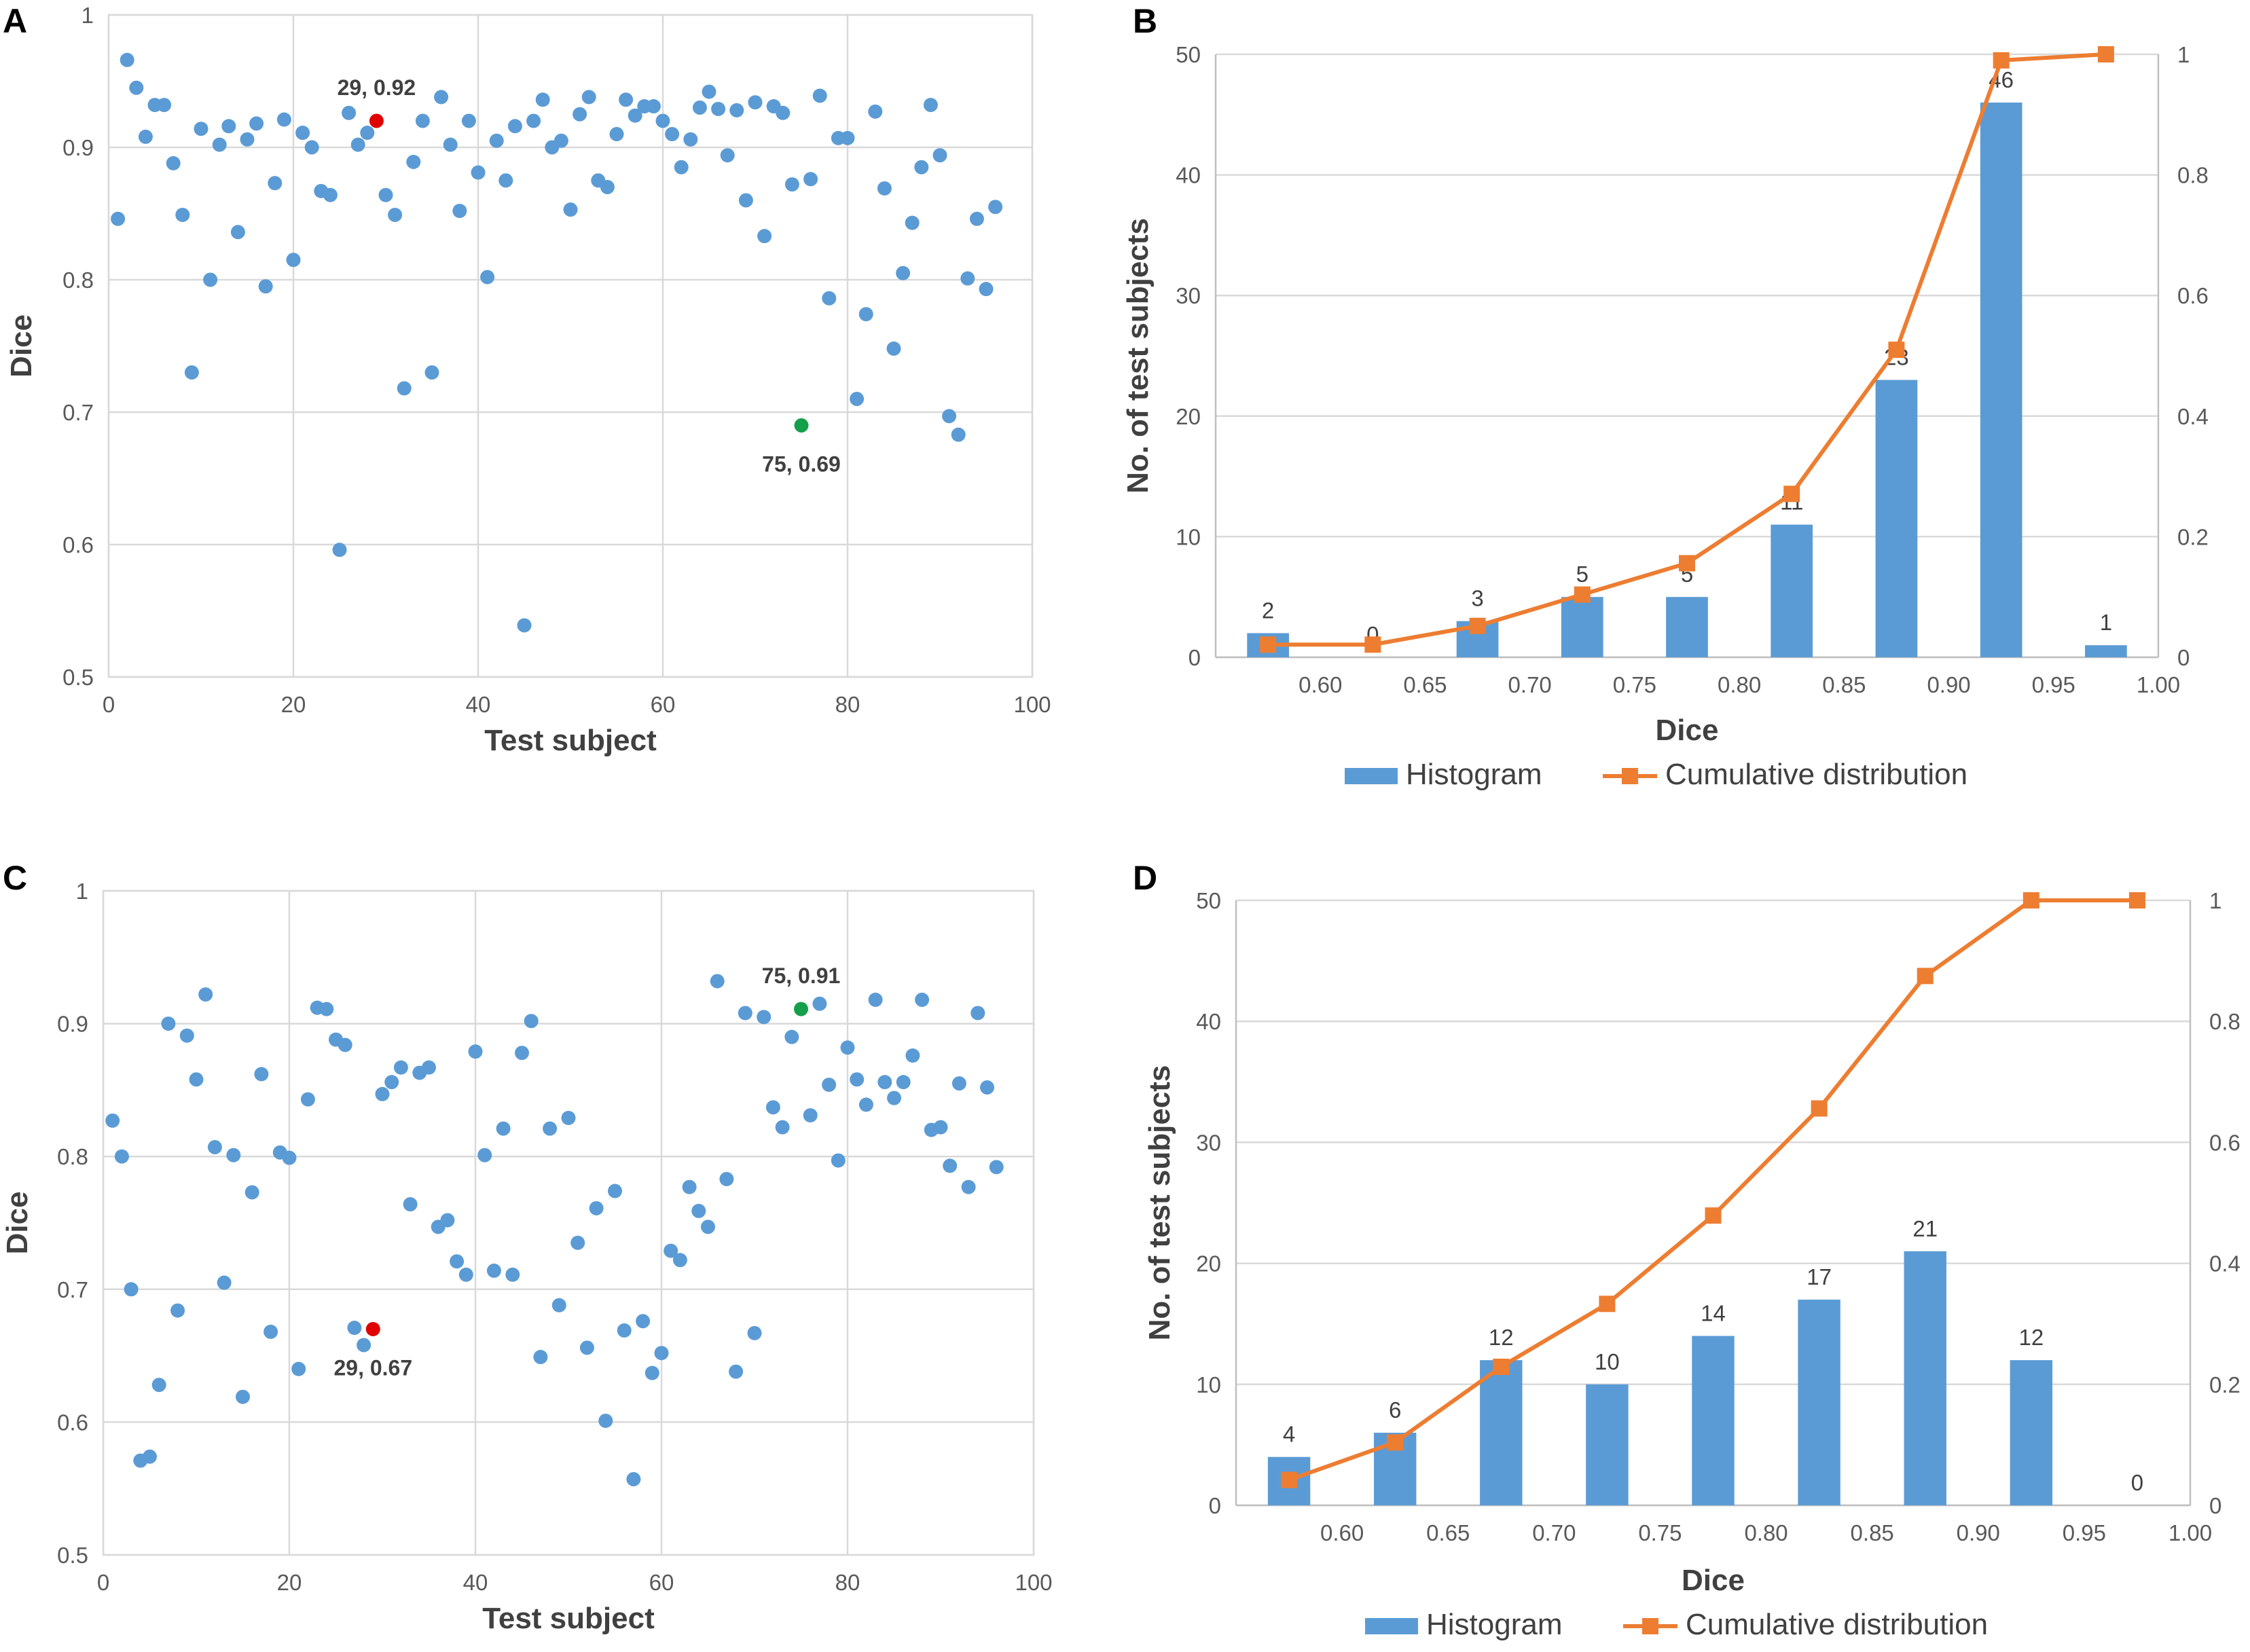 This screenshot has width=2250, height=1652. I want to click on x-tick-label: 0, so click(109, 705).